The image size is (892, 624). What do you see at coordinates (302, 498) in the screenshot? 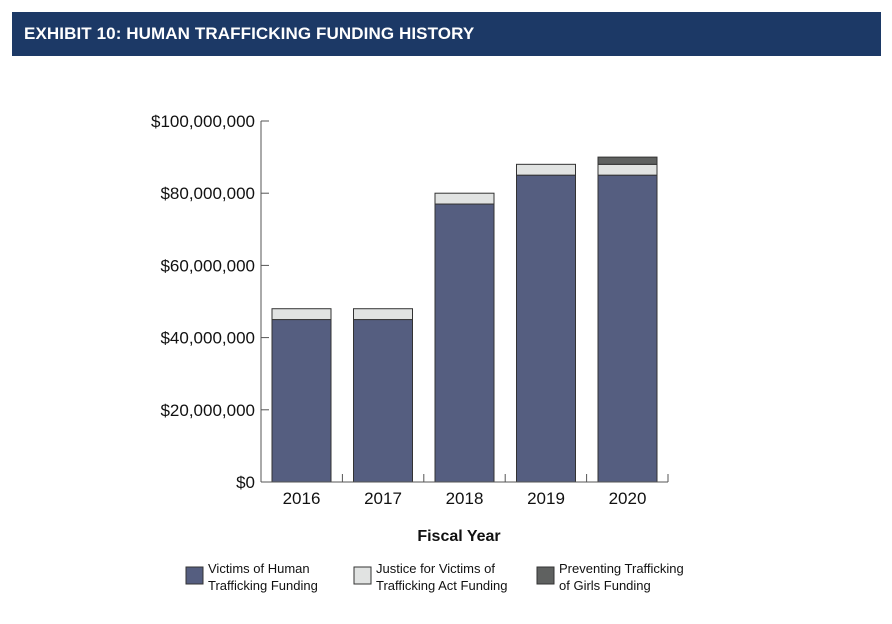
I see `x-tick-label-2016: 2016` at bounding box center [302, 498].